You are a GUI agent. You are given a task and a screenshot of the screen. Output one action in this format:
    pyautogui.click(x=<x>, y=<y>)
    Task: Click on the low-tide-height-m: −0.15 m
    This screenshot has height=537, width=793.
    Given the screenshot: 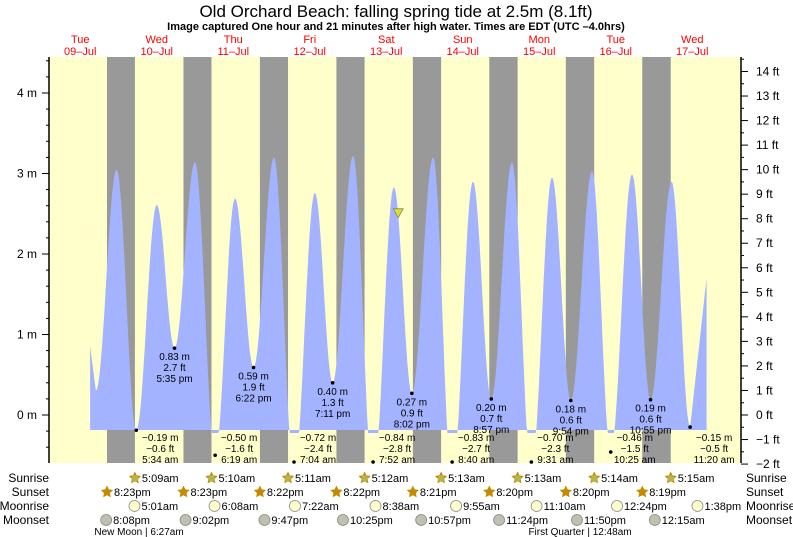 What is the action you would take?
    pyautogui.click(x=714, y=438)
    